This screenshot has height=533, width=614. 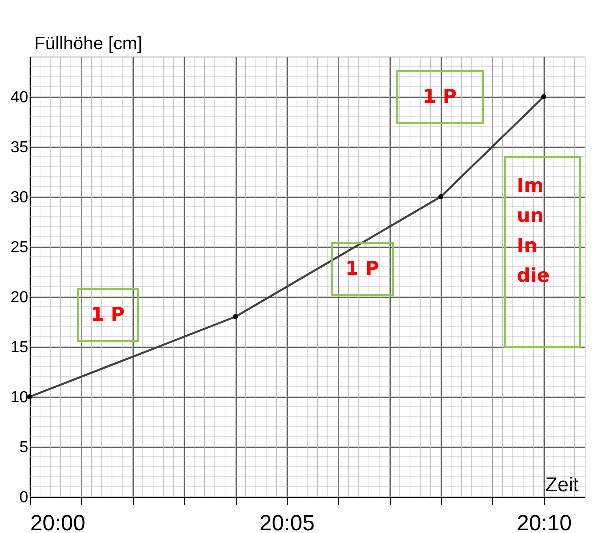 I want to click on y-tick-label: 40, so click(x=19, y=98).